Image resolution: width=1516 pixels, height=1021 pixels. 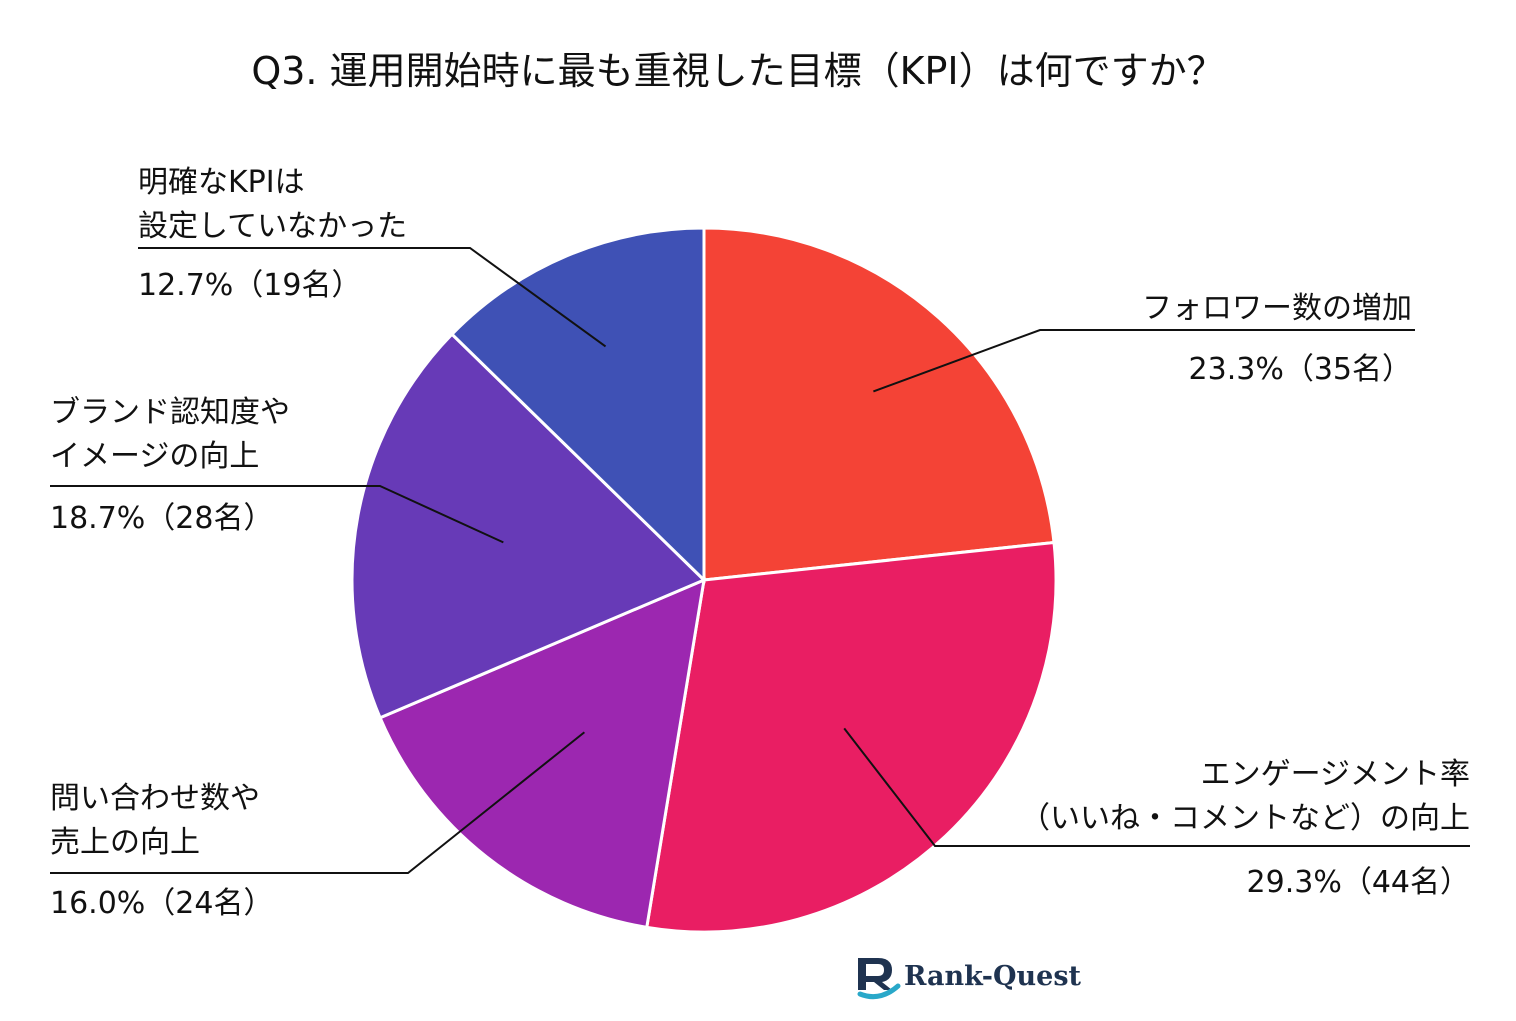 What do you see at coordinates (1245, 818) in the screenshot?
I see `slice-label-2-line-2: （いいね・コメントなど）の向上` at bounding box center [1245, 818].